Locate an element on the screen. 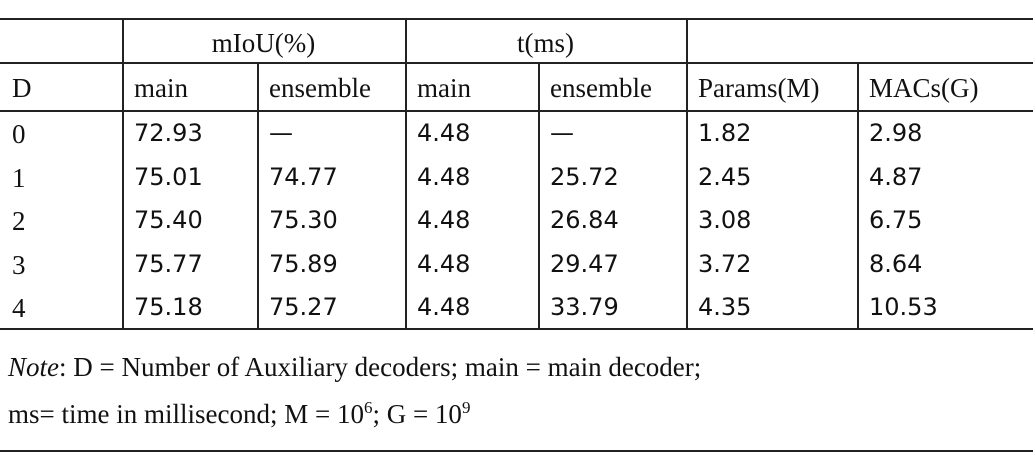  table-cell: 75.01 is located at coordinates (168, 176).